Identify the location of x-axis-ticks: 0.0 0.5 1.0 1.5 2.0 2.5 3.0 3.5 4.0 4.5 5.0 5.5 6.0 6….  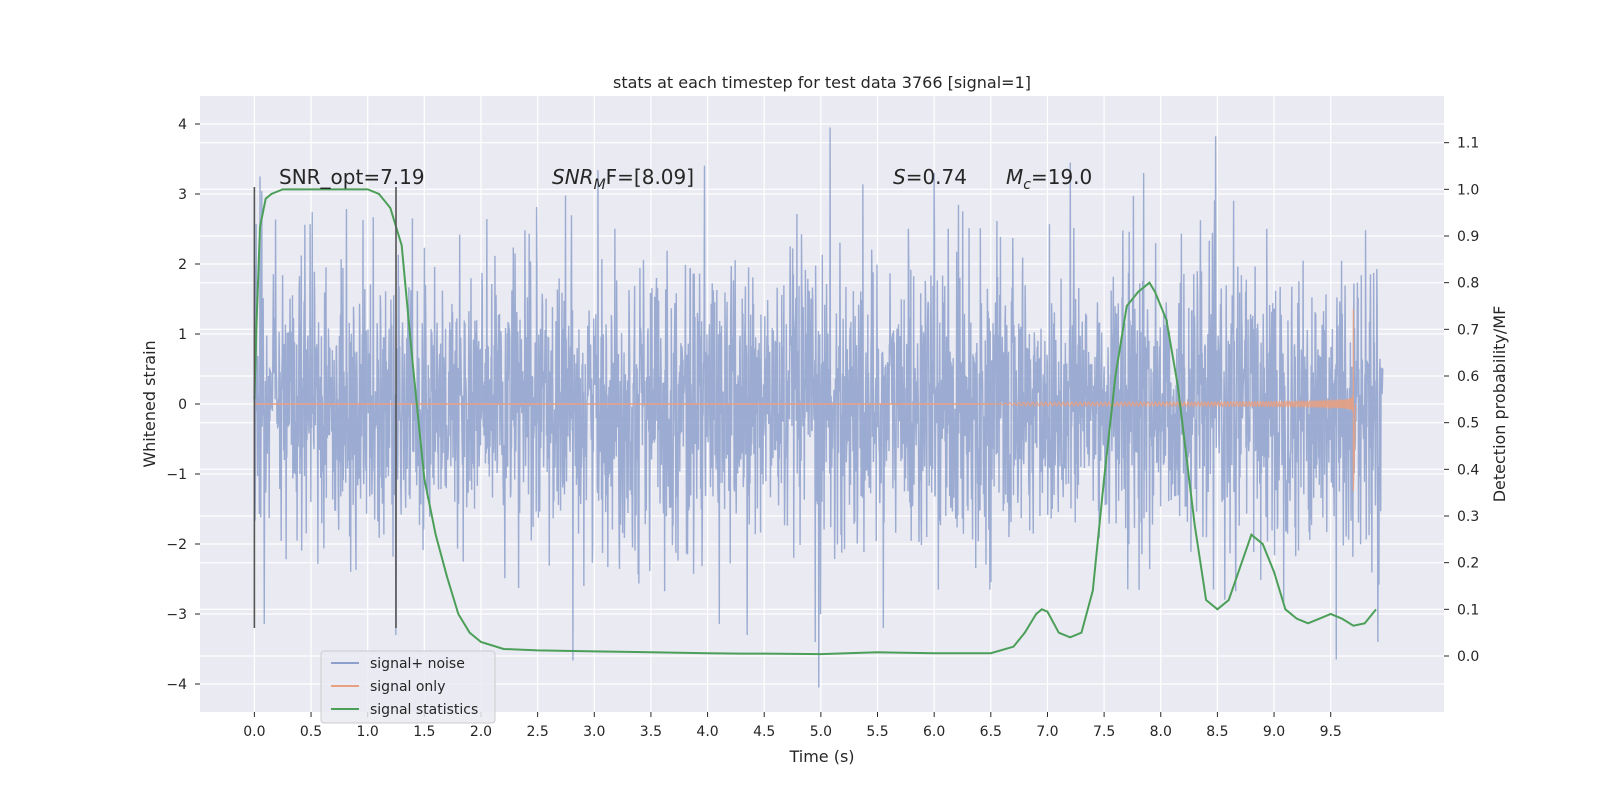
(792, 726).